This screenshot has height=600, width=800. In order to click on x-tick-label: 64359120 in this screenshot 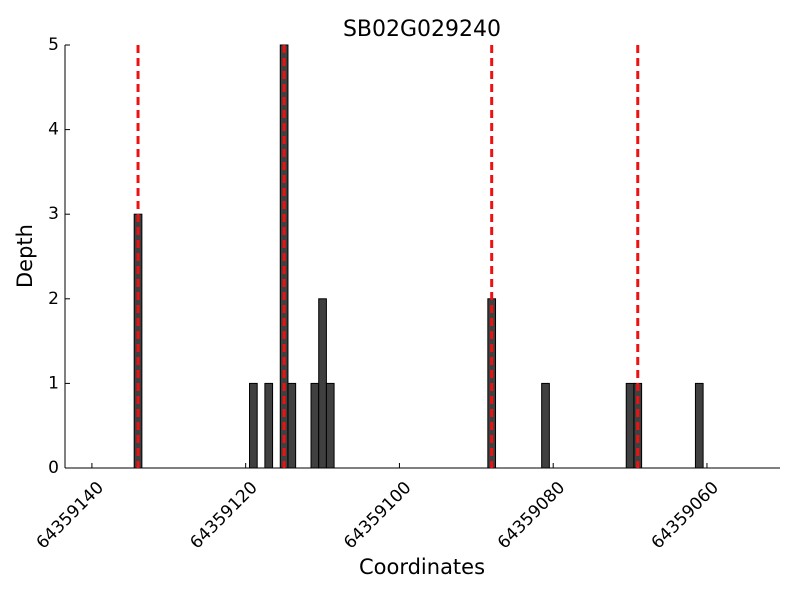, I will do `click(223, 515)`.